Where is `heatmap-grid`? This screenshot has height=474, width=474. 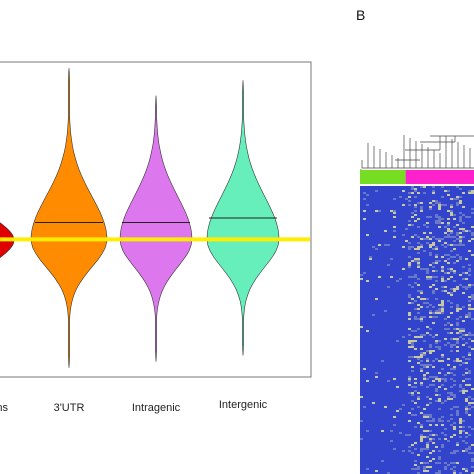
heatmap-grid is located at coordinates (417, 330).